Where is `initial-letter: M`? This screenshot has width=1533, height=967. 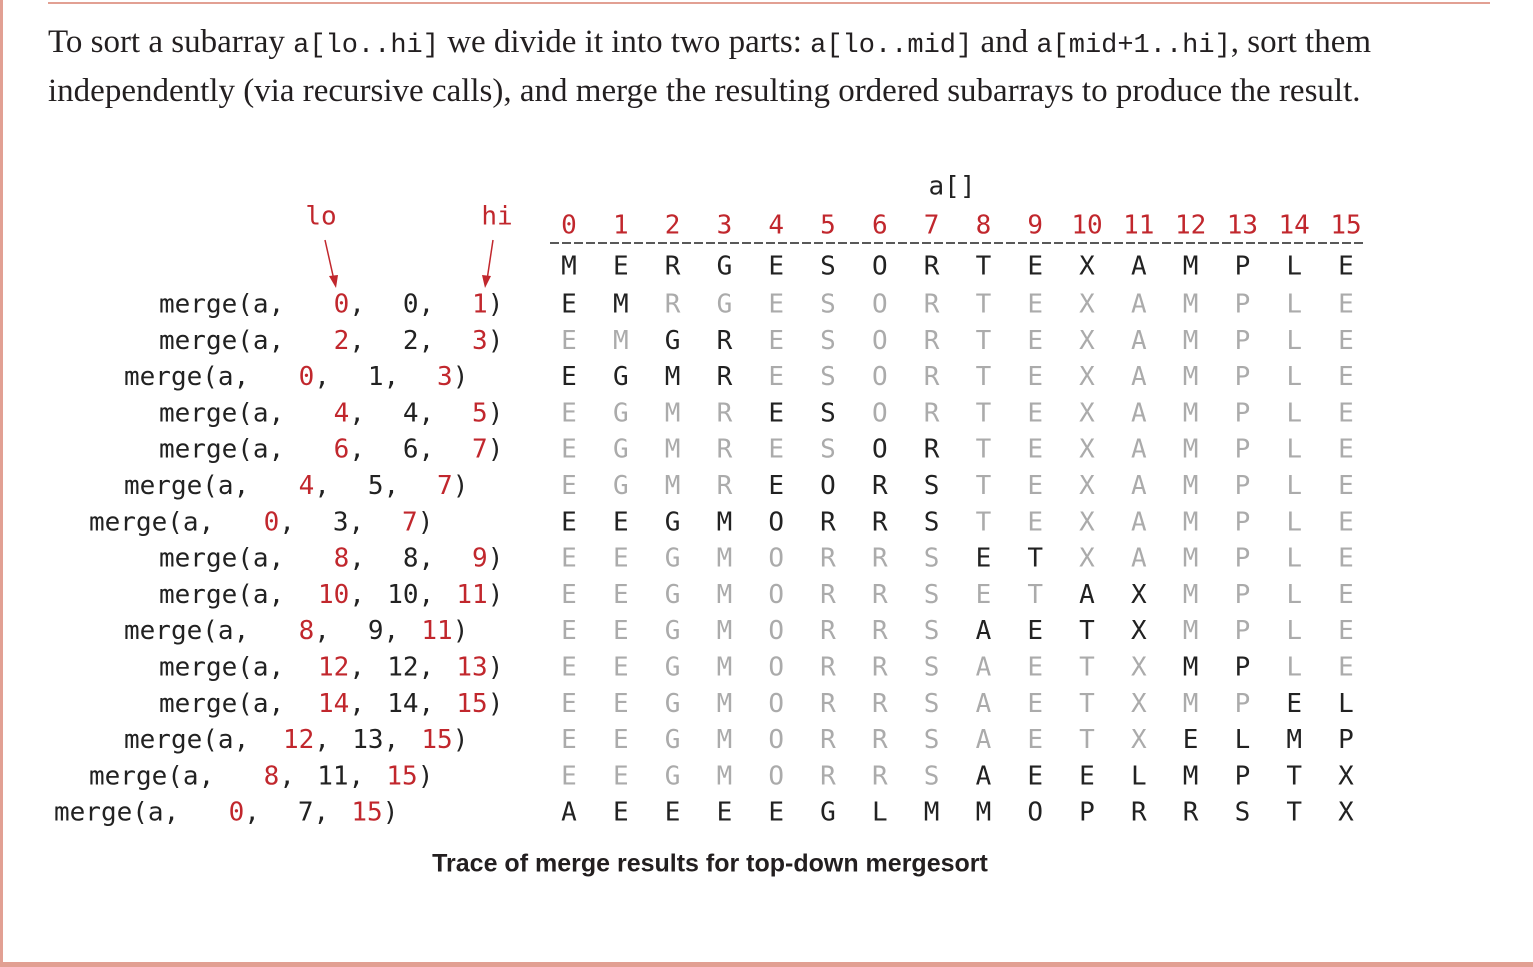 initial-letter: M is located at coordinates (569, 267).